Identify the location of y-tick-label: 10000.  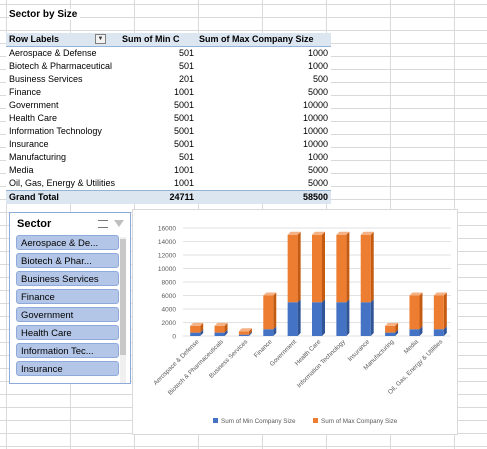
(167, 269).